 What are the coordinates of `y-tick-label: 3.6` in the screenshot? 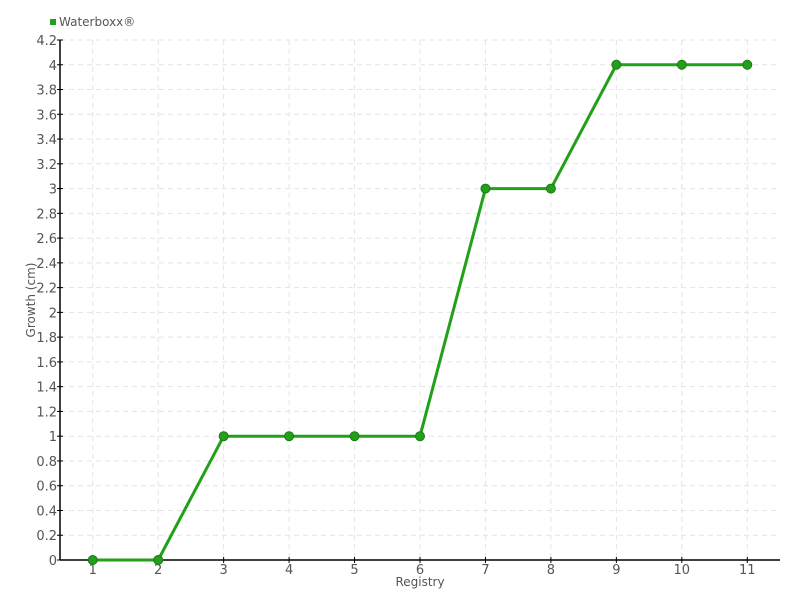 It's located at (46, 115).